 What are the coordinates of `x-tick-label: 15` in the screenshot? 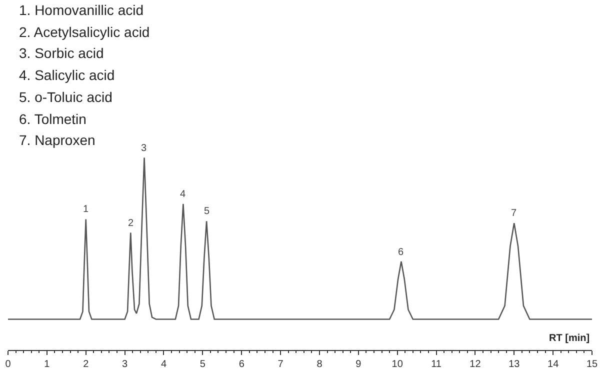 It's located at (592, 364).